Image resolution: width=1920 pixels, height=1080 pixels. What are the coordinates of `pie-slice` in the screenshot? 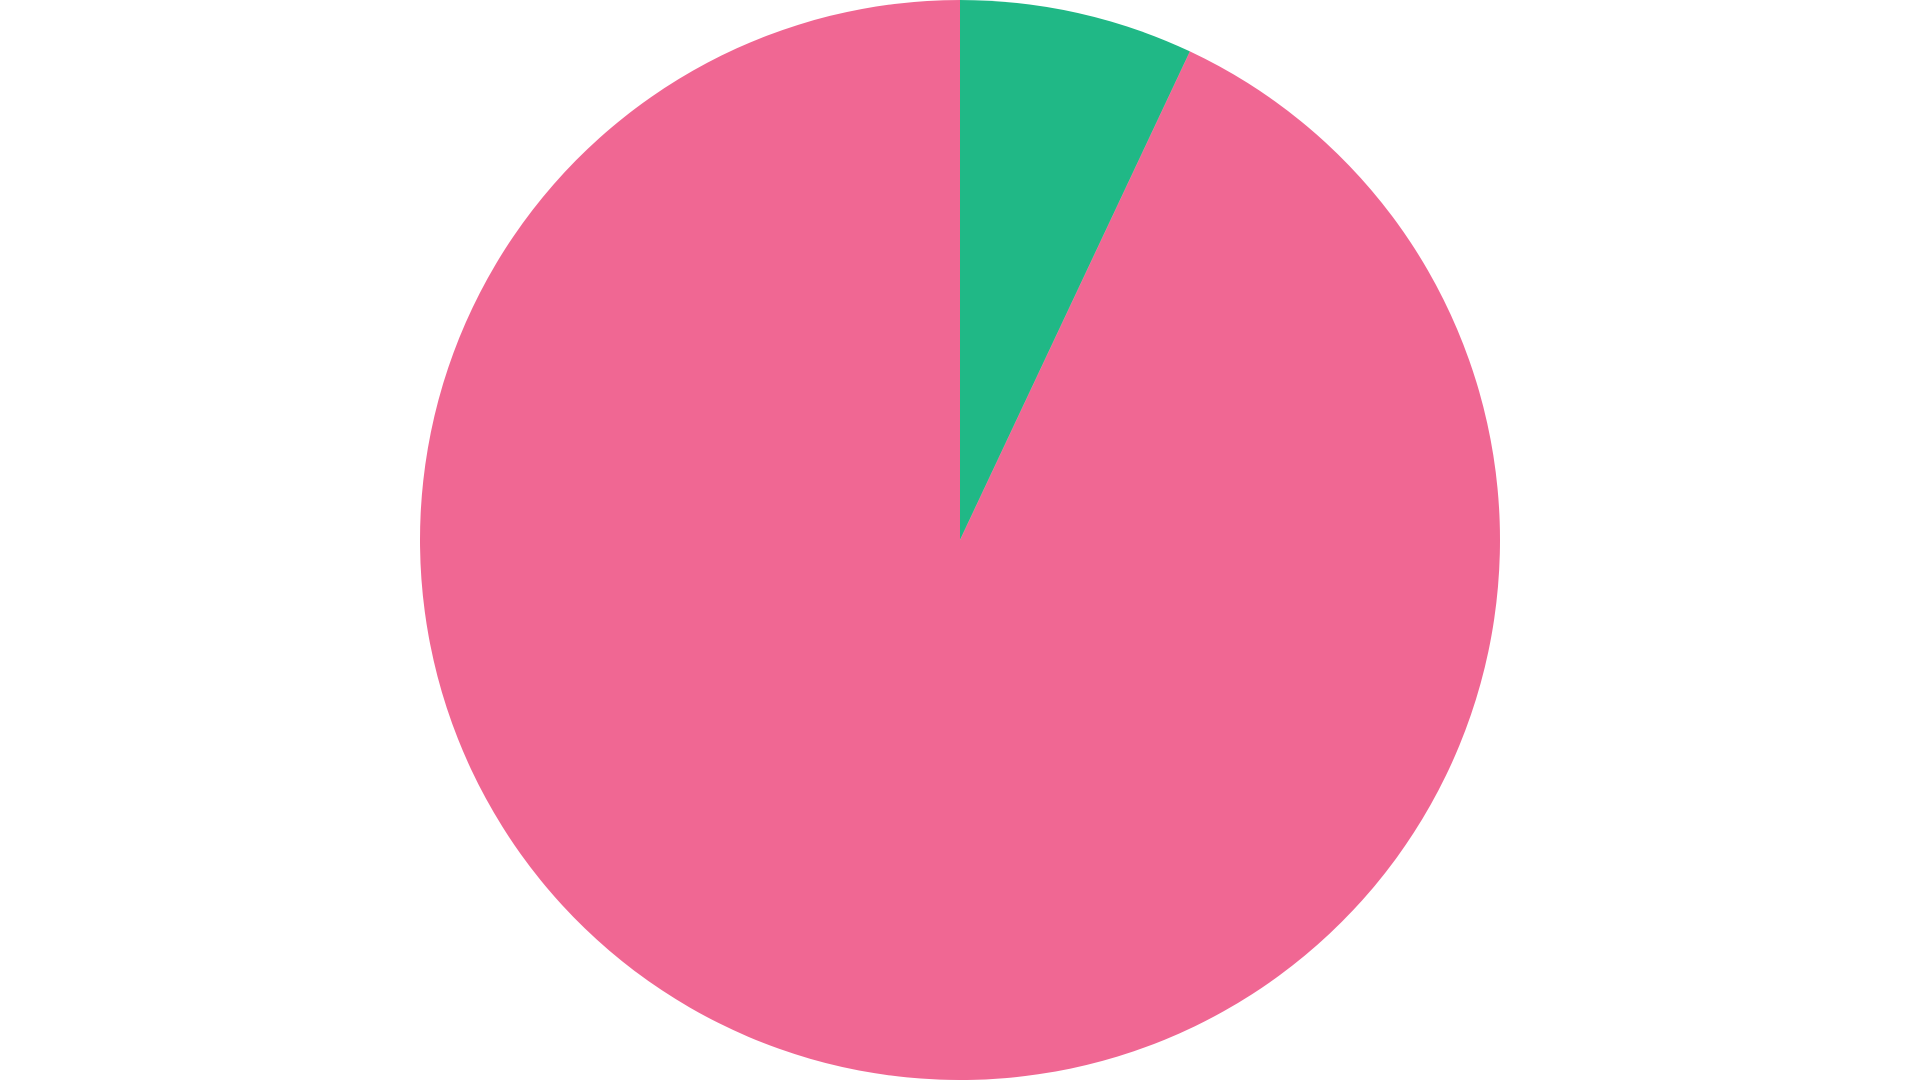 It's located at (1075, 270).